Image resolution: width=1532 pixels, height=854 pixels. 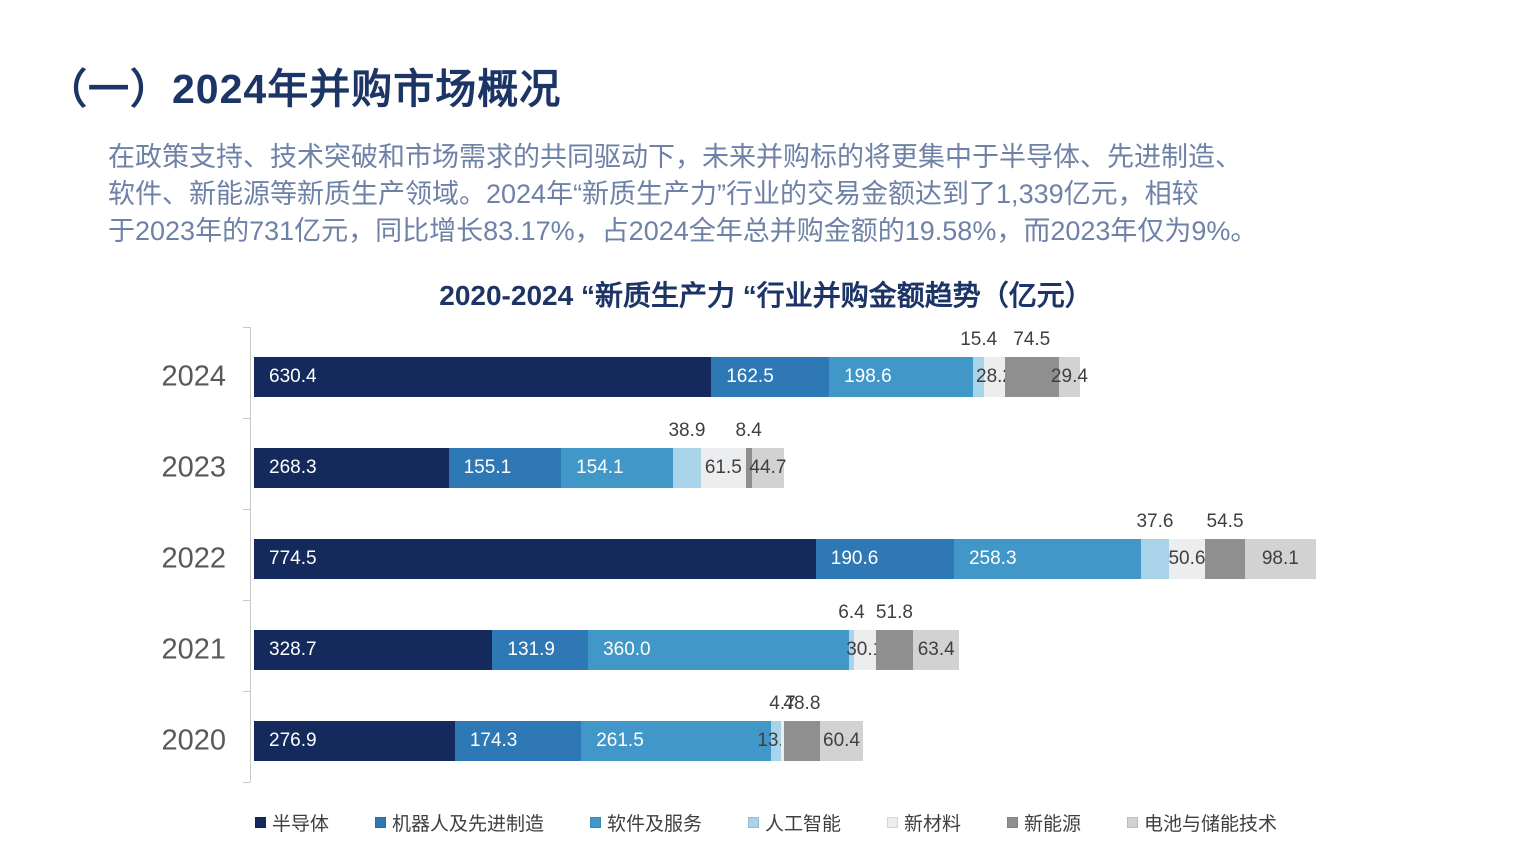 I want to click on bar-value-label: 268.3, so click(x=293, y=467).